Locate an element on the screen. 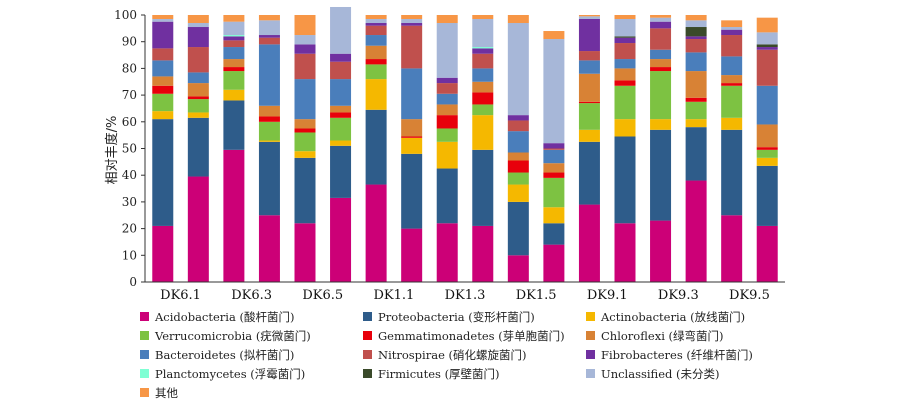  bar-stack-DK9.3 is located at coordinates (661, 148).